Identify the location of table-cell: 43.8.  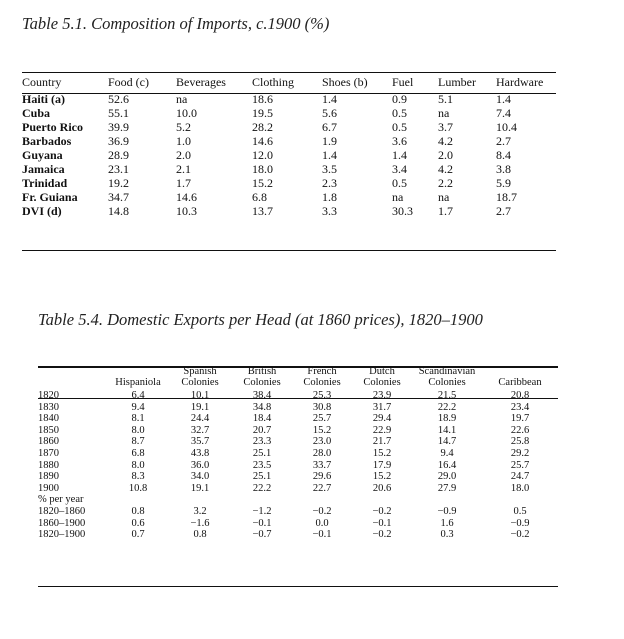
(200, 453).